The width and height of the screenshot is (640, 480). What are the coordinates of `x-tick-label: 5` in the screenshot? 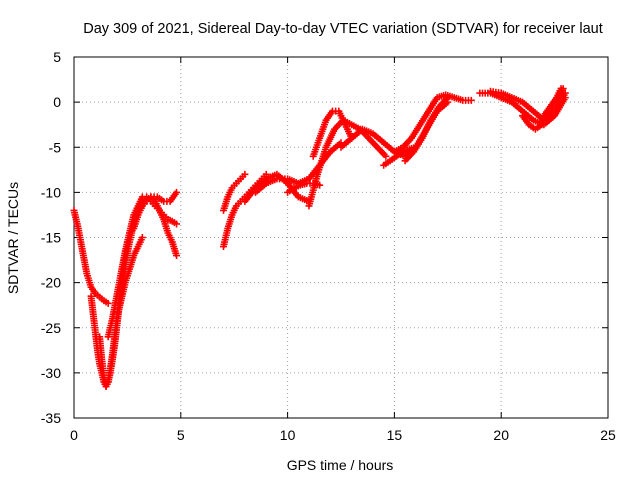 It's located at (181, 435).